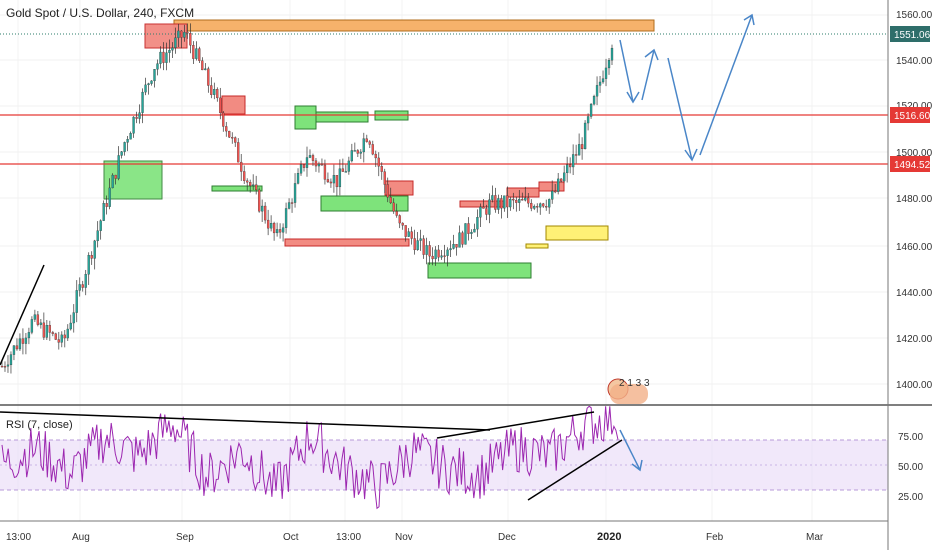  I want to click on projection-arrow, so click(648, 75).